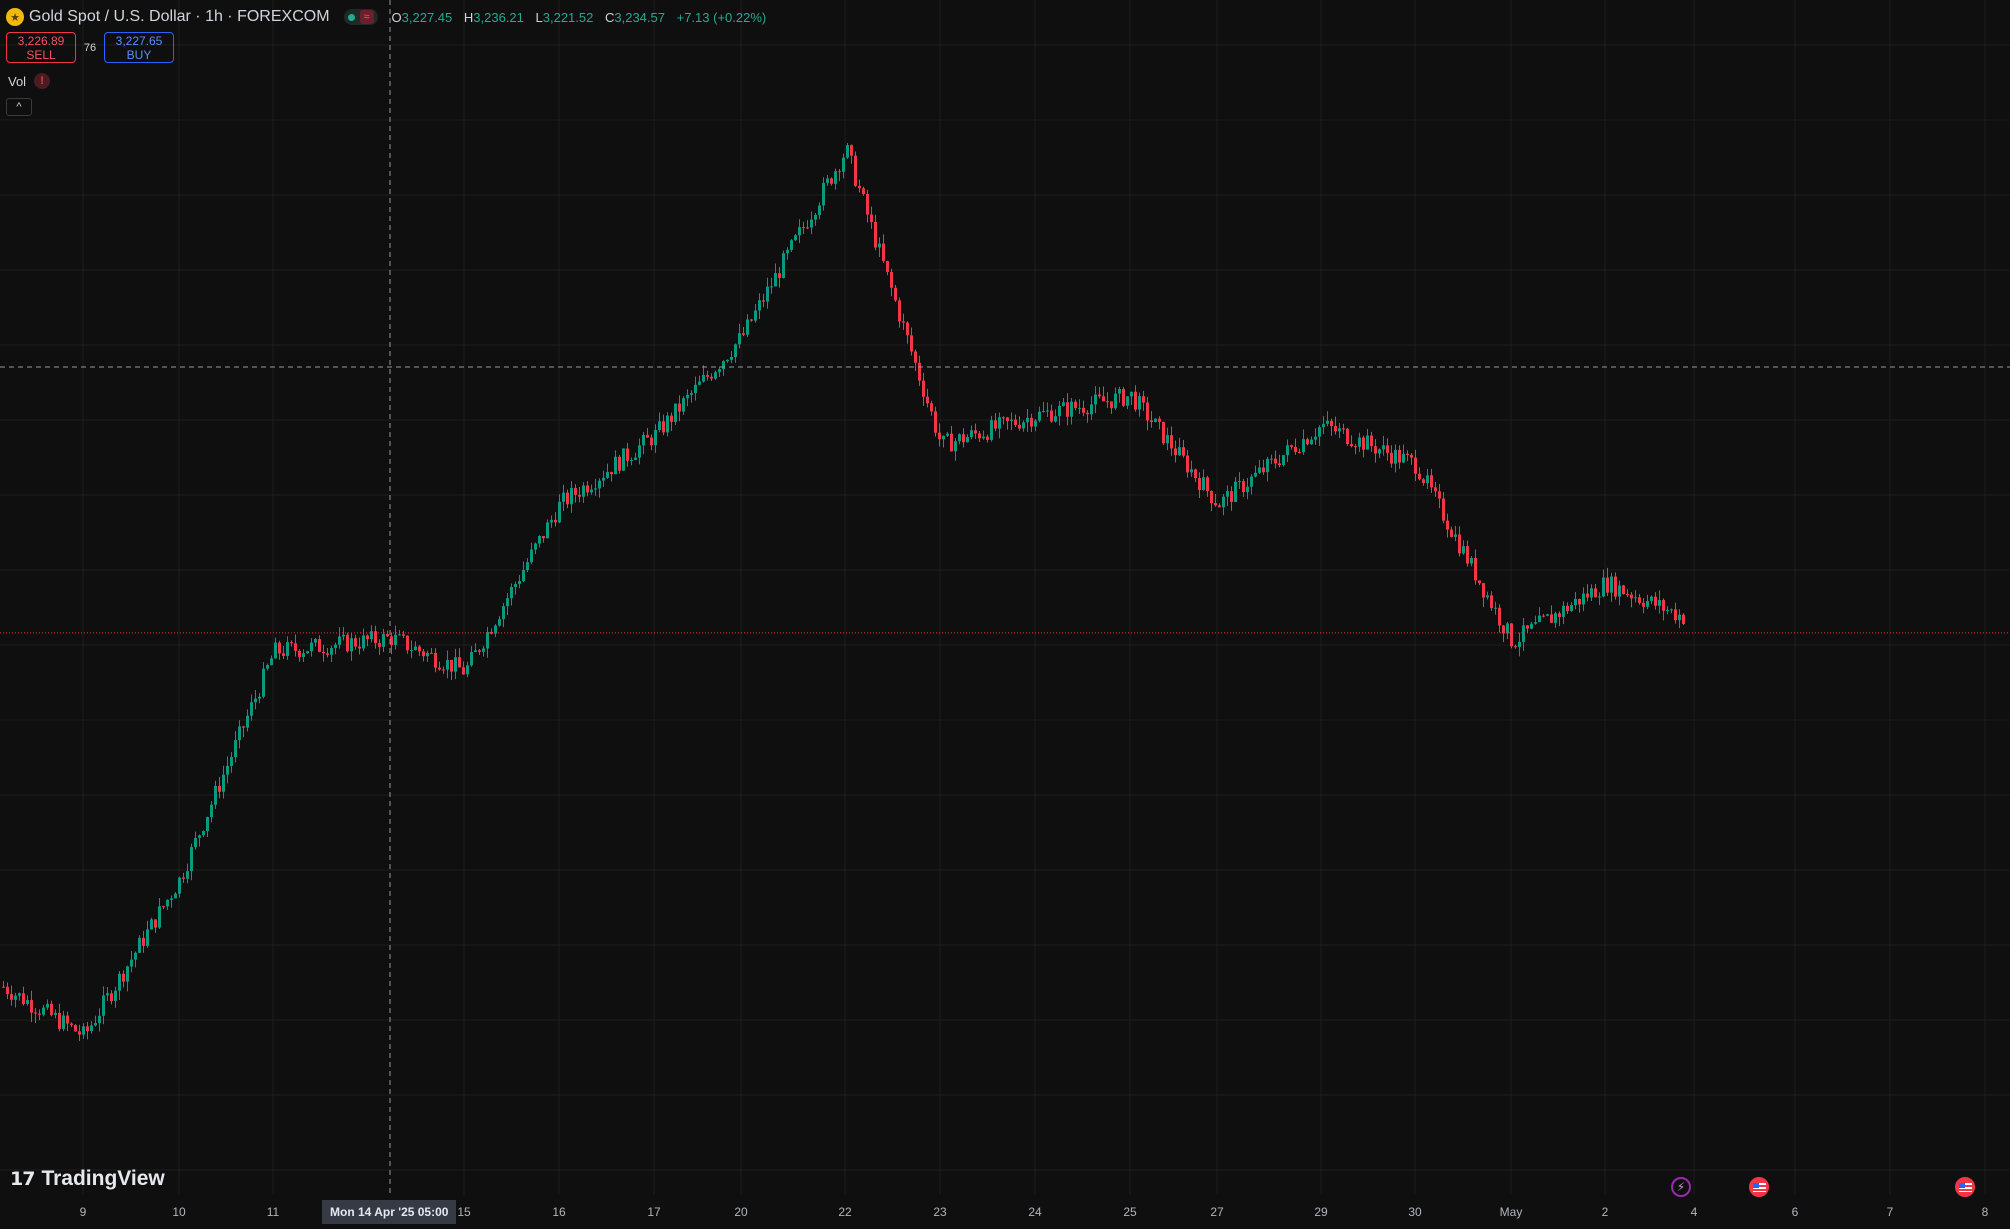 This screenshot has width=2010, height=1229. What do you see at coordinates (15, 17) in the screenshot?
I see `gold-coin-icon: ★` at bounding box center [15, 17].